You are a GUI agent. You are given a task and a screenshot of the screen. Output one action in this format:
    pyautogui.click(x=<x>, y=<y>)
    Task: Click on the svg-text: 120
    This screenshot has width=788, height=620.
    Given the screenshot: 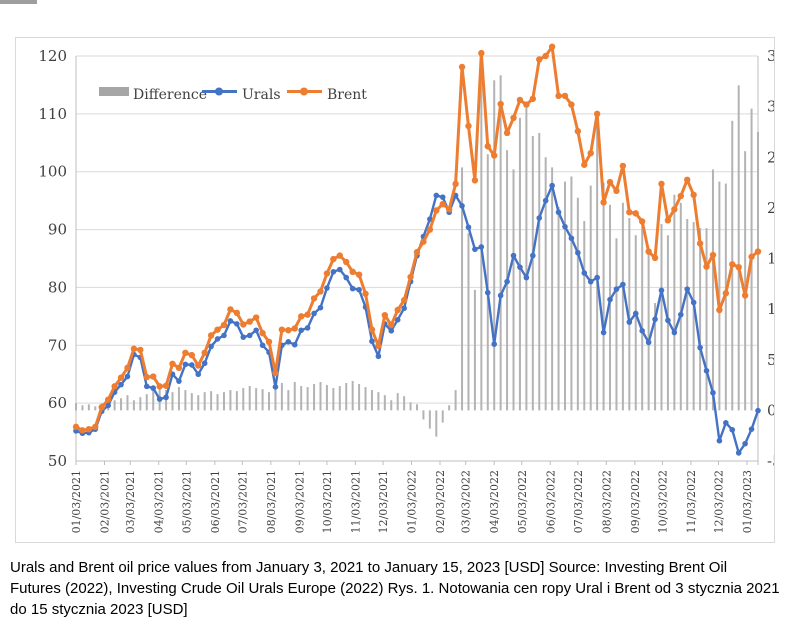 What is the action you would take?
    pyautogui.click(x=52, y=56)
    